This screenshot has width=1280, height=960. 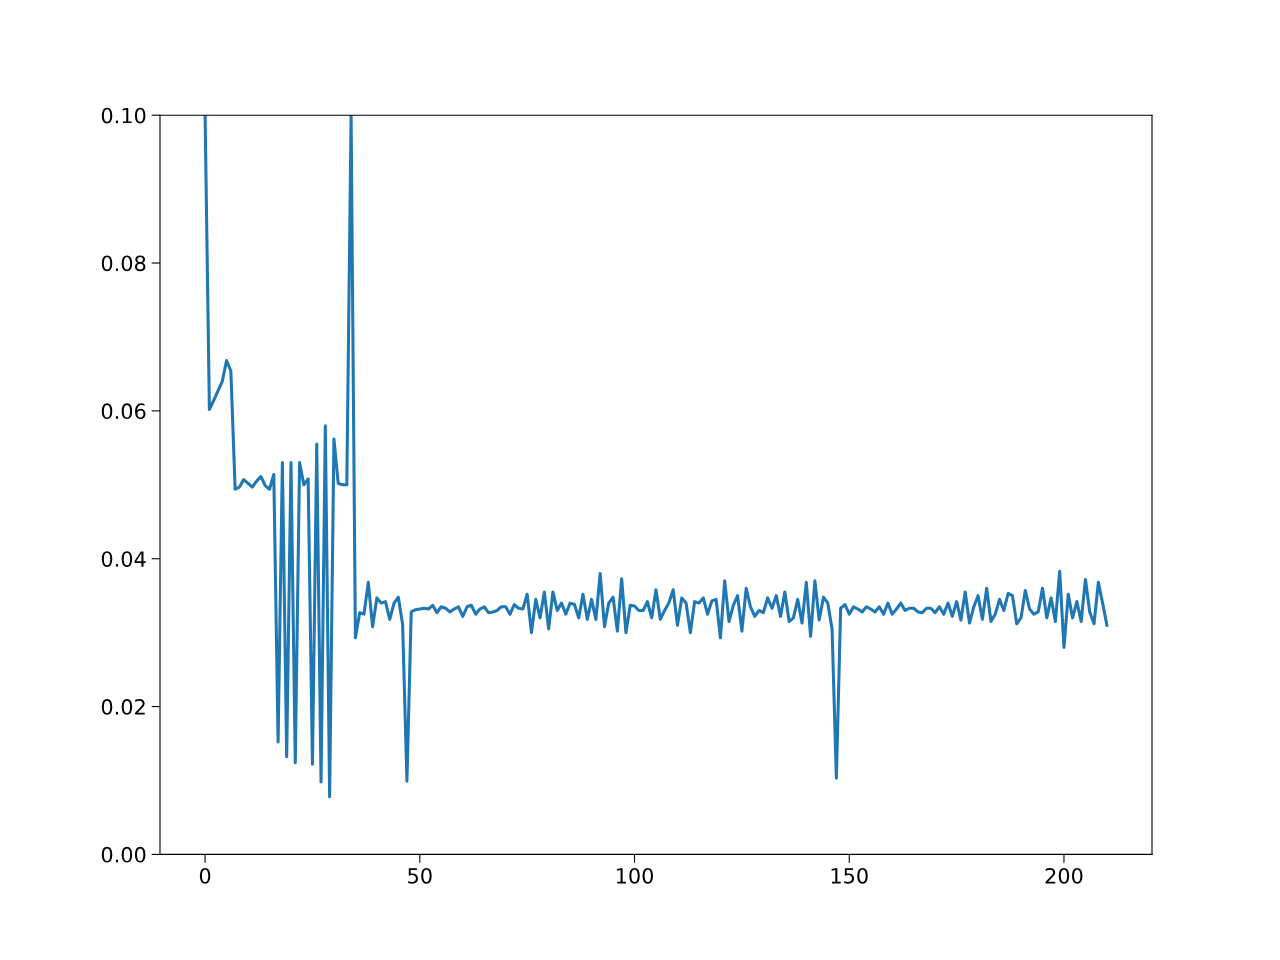 What do you see at coordinates (123, 411) in the screenshot?
I see `y-tick-label: 0.06` at bounding box center [123, 411].